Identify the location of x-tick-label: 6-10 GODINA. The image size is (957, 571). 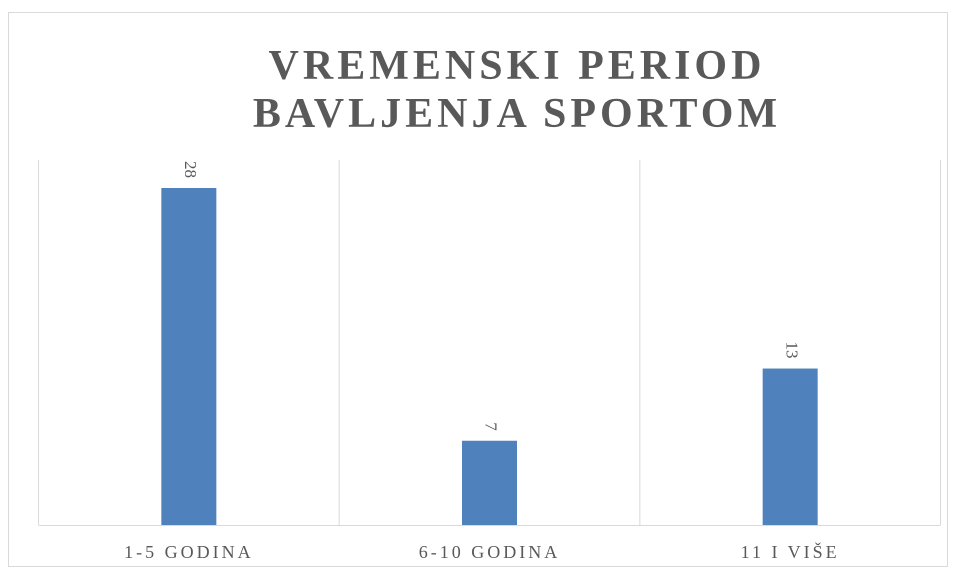
(489, 552).